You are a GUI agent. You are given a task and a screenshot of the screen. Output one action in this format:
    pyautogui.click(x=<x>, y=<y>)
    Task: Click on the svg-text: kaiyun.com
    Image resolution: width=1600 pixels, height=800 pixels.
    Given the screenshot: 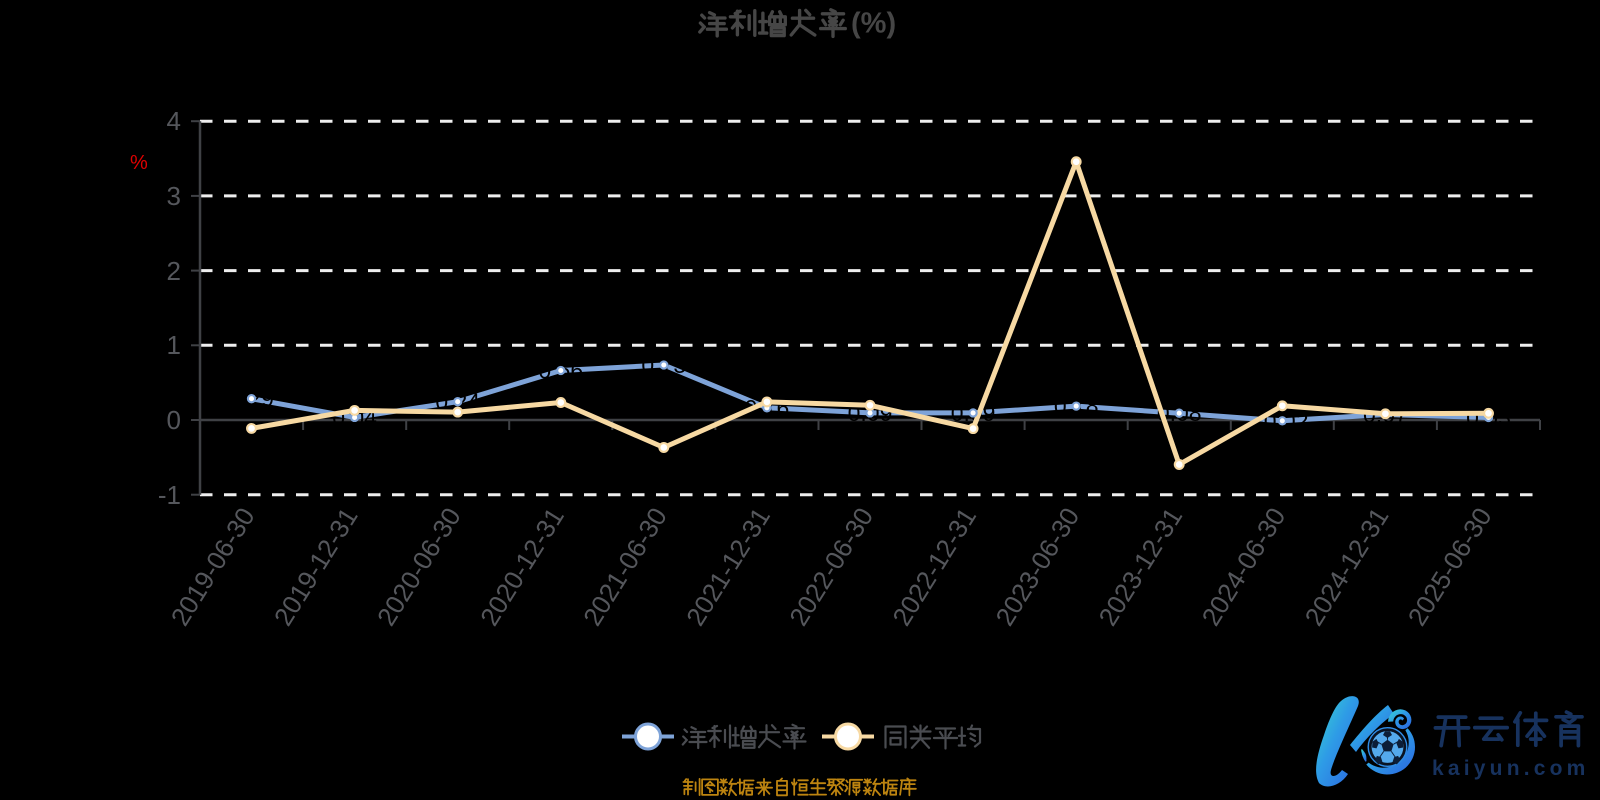 What is the action you would take?
    pyautogui.click(x=1511, y=768)
    